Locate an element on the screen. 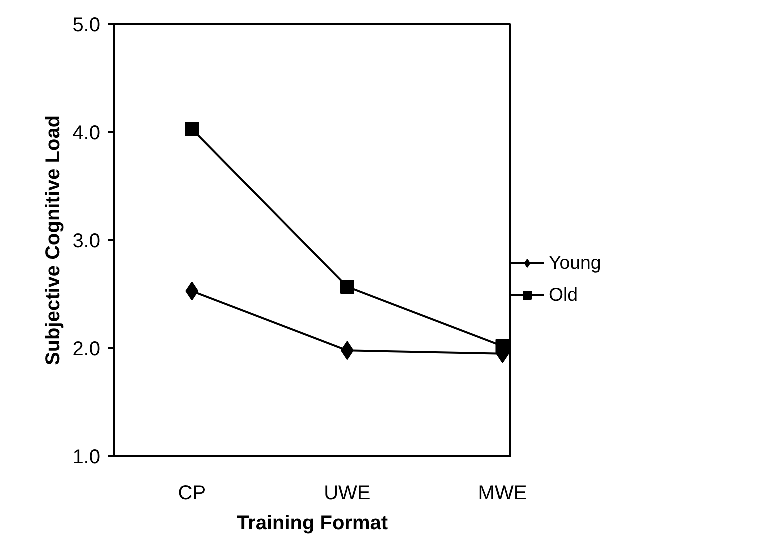 Image resolution: width=763 pixels, height=559 pixels. y-axis-title: Subjective Cognitive Load is located at coordinates (53, 240).